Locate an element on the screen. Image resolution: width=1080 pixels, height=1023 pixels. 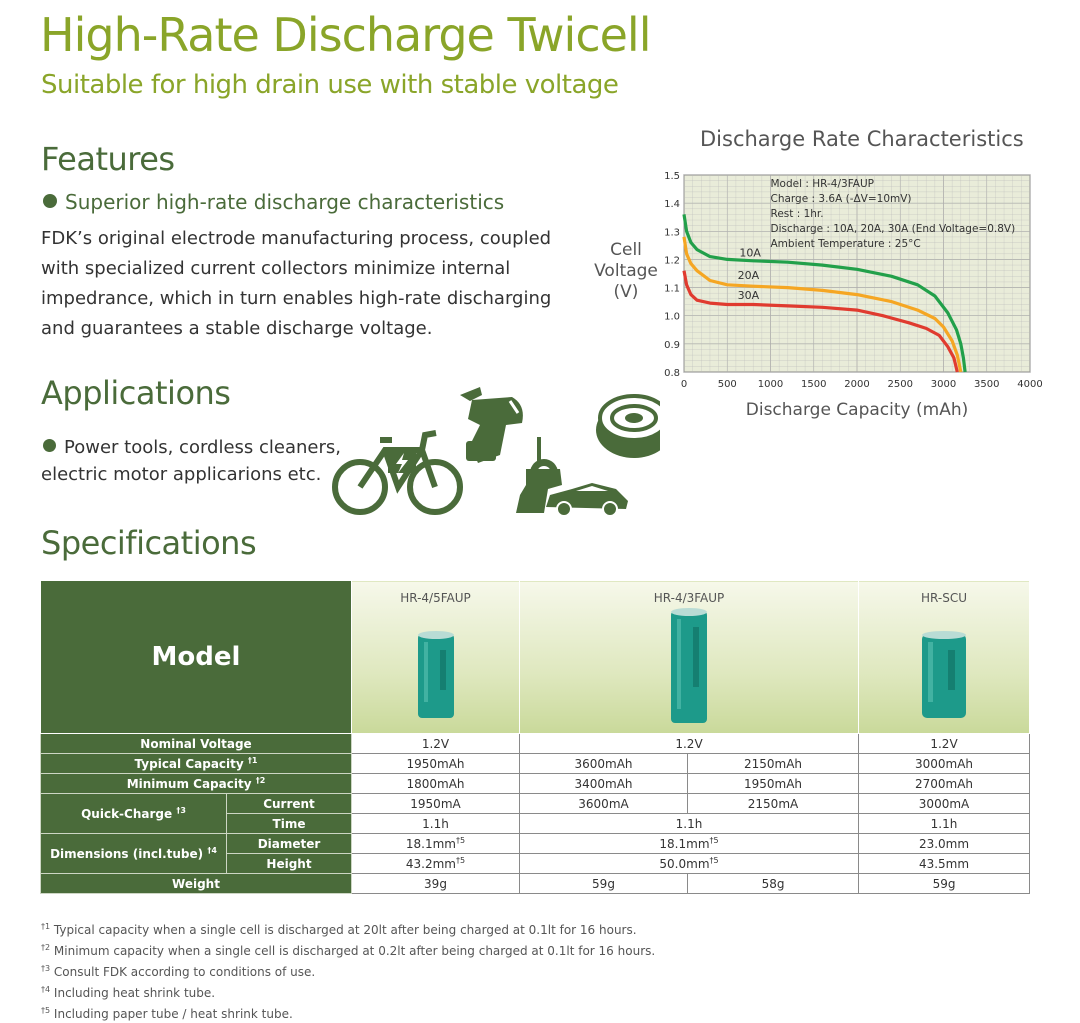
series-line-20A is located at coordinates (822, 304).